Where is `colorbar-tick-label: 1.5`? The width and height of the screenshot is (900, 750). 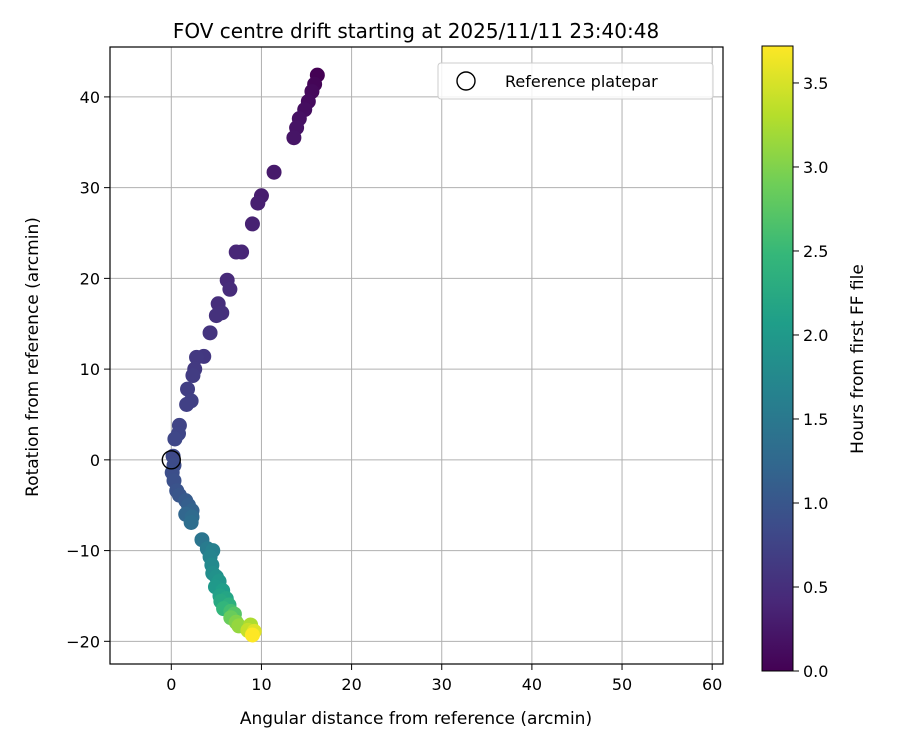 colorbar-tick-label: 1.5 is located at coordinates (815, 419).